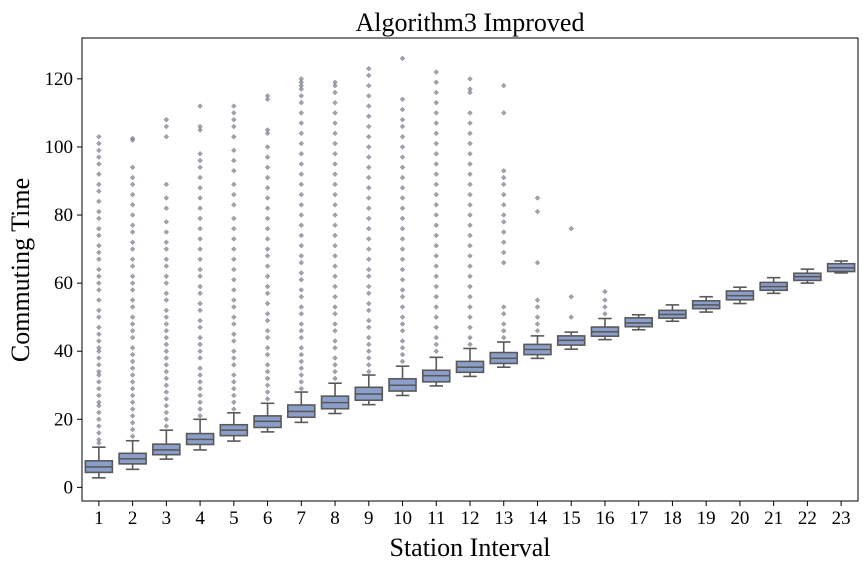 This screenshot has height=571, width=867. I want to click on x-tick-label: 22, so click(807, 518).